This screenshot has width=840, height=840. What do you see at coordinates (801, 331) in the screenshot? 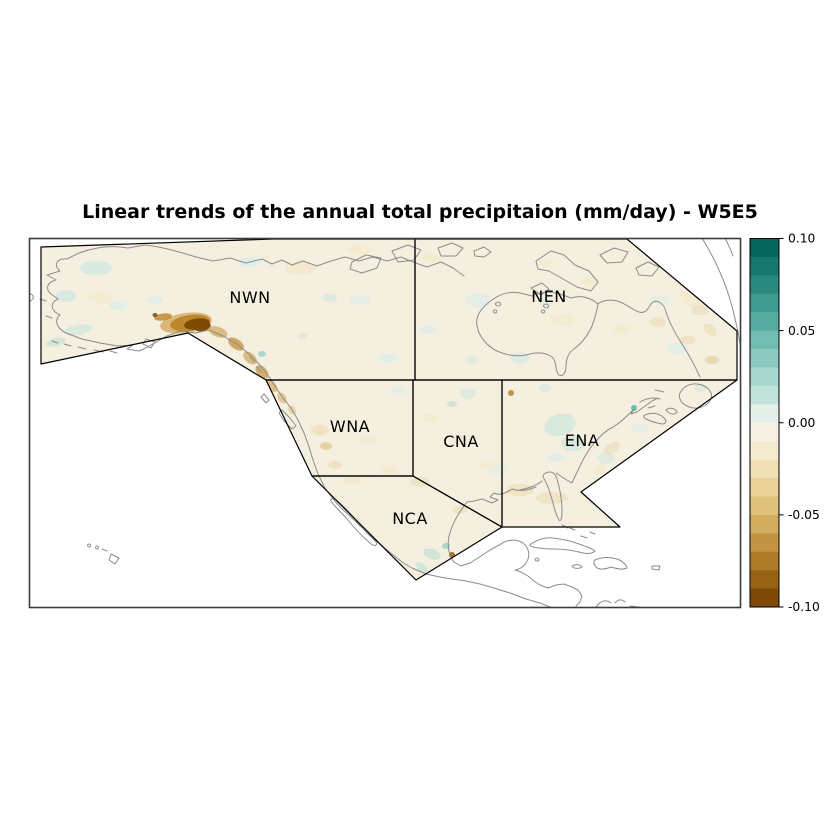
I see `colorbar-tick-label: 0.05` at bounding box center [801, 331].